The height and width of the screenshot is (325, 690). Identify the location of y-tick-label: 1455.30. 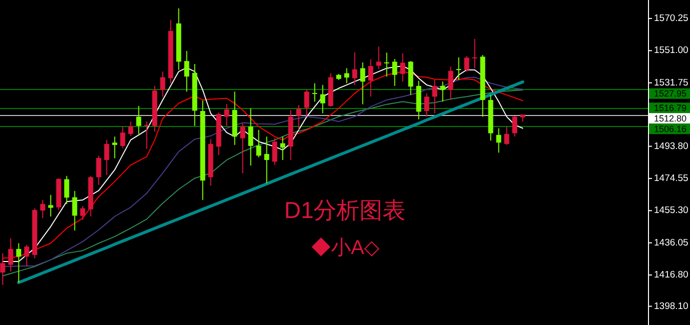
(671, 210).